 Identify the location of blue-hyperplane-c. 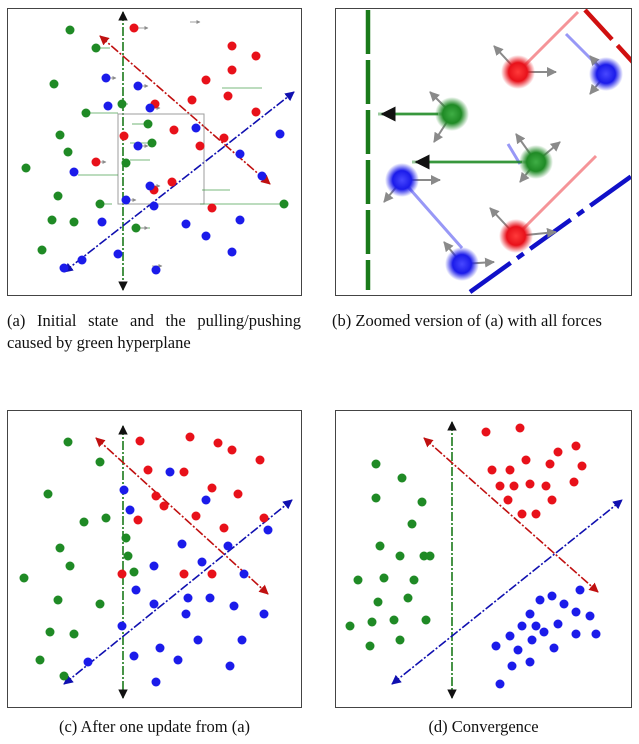
(178, 592).